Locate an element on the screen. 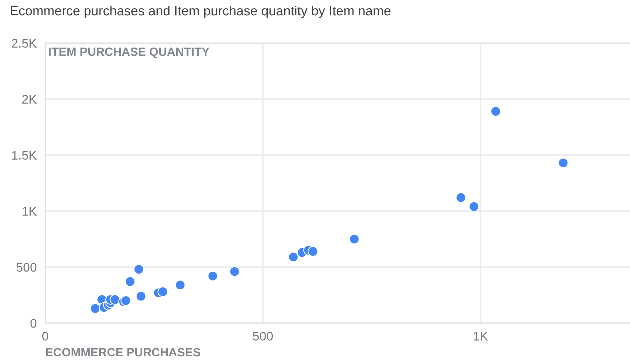  x-tick-label: 500 is located at coordinates (263, 336).